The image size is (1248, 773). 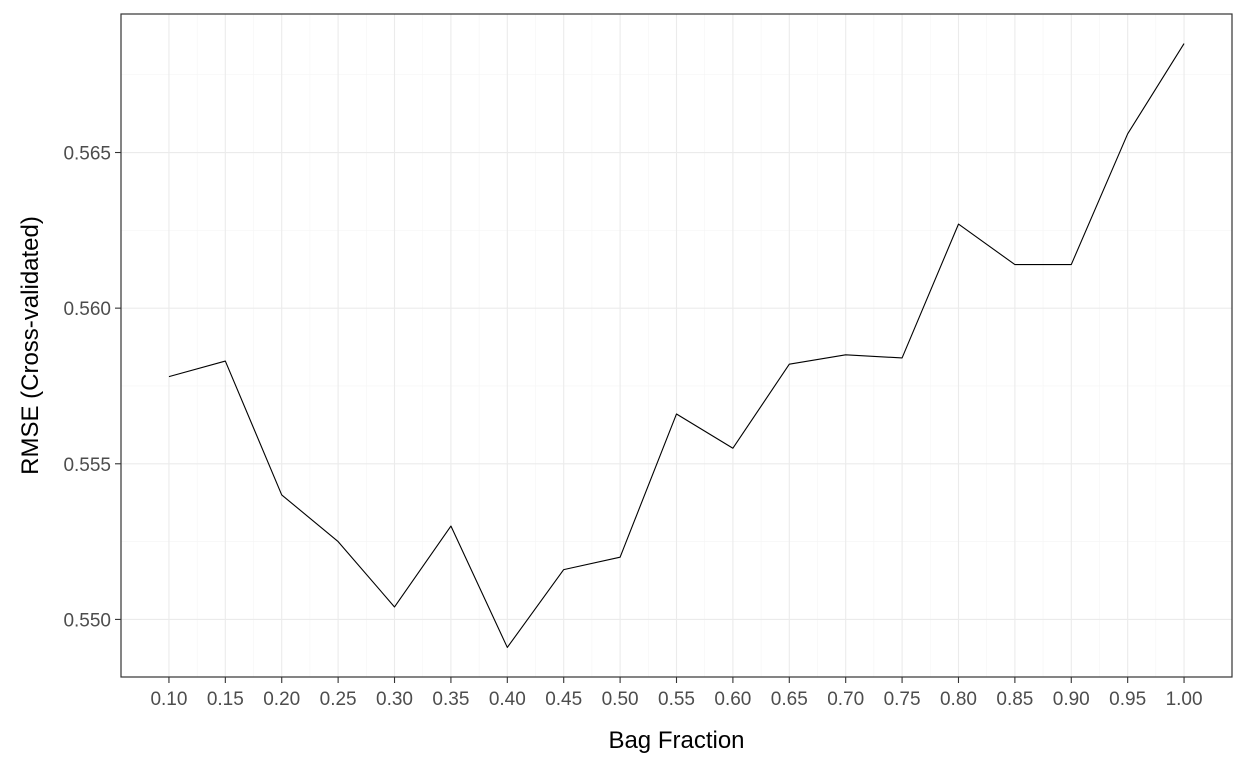 I want to click on y-tick-label: 0.555, so click(x=87, y=465).